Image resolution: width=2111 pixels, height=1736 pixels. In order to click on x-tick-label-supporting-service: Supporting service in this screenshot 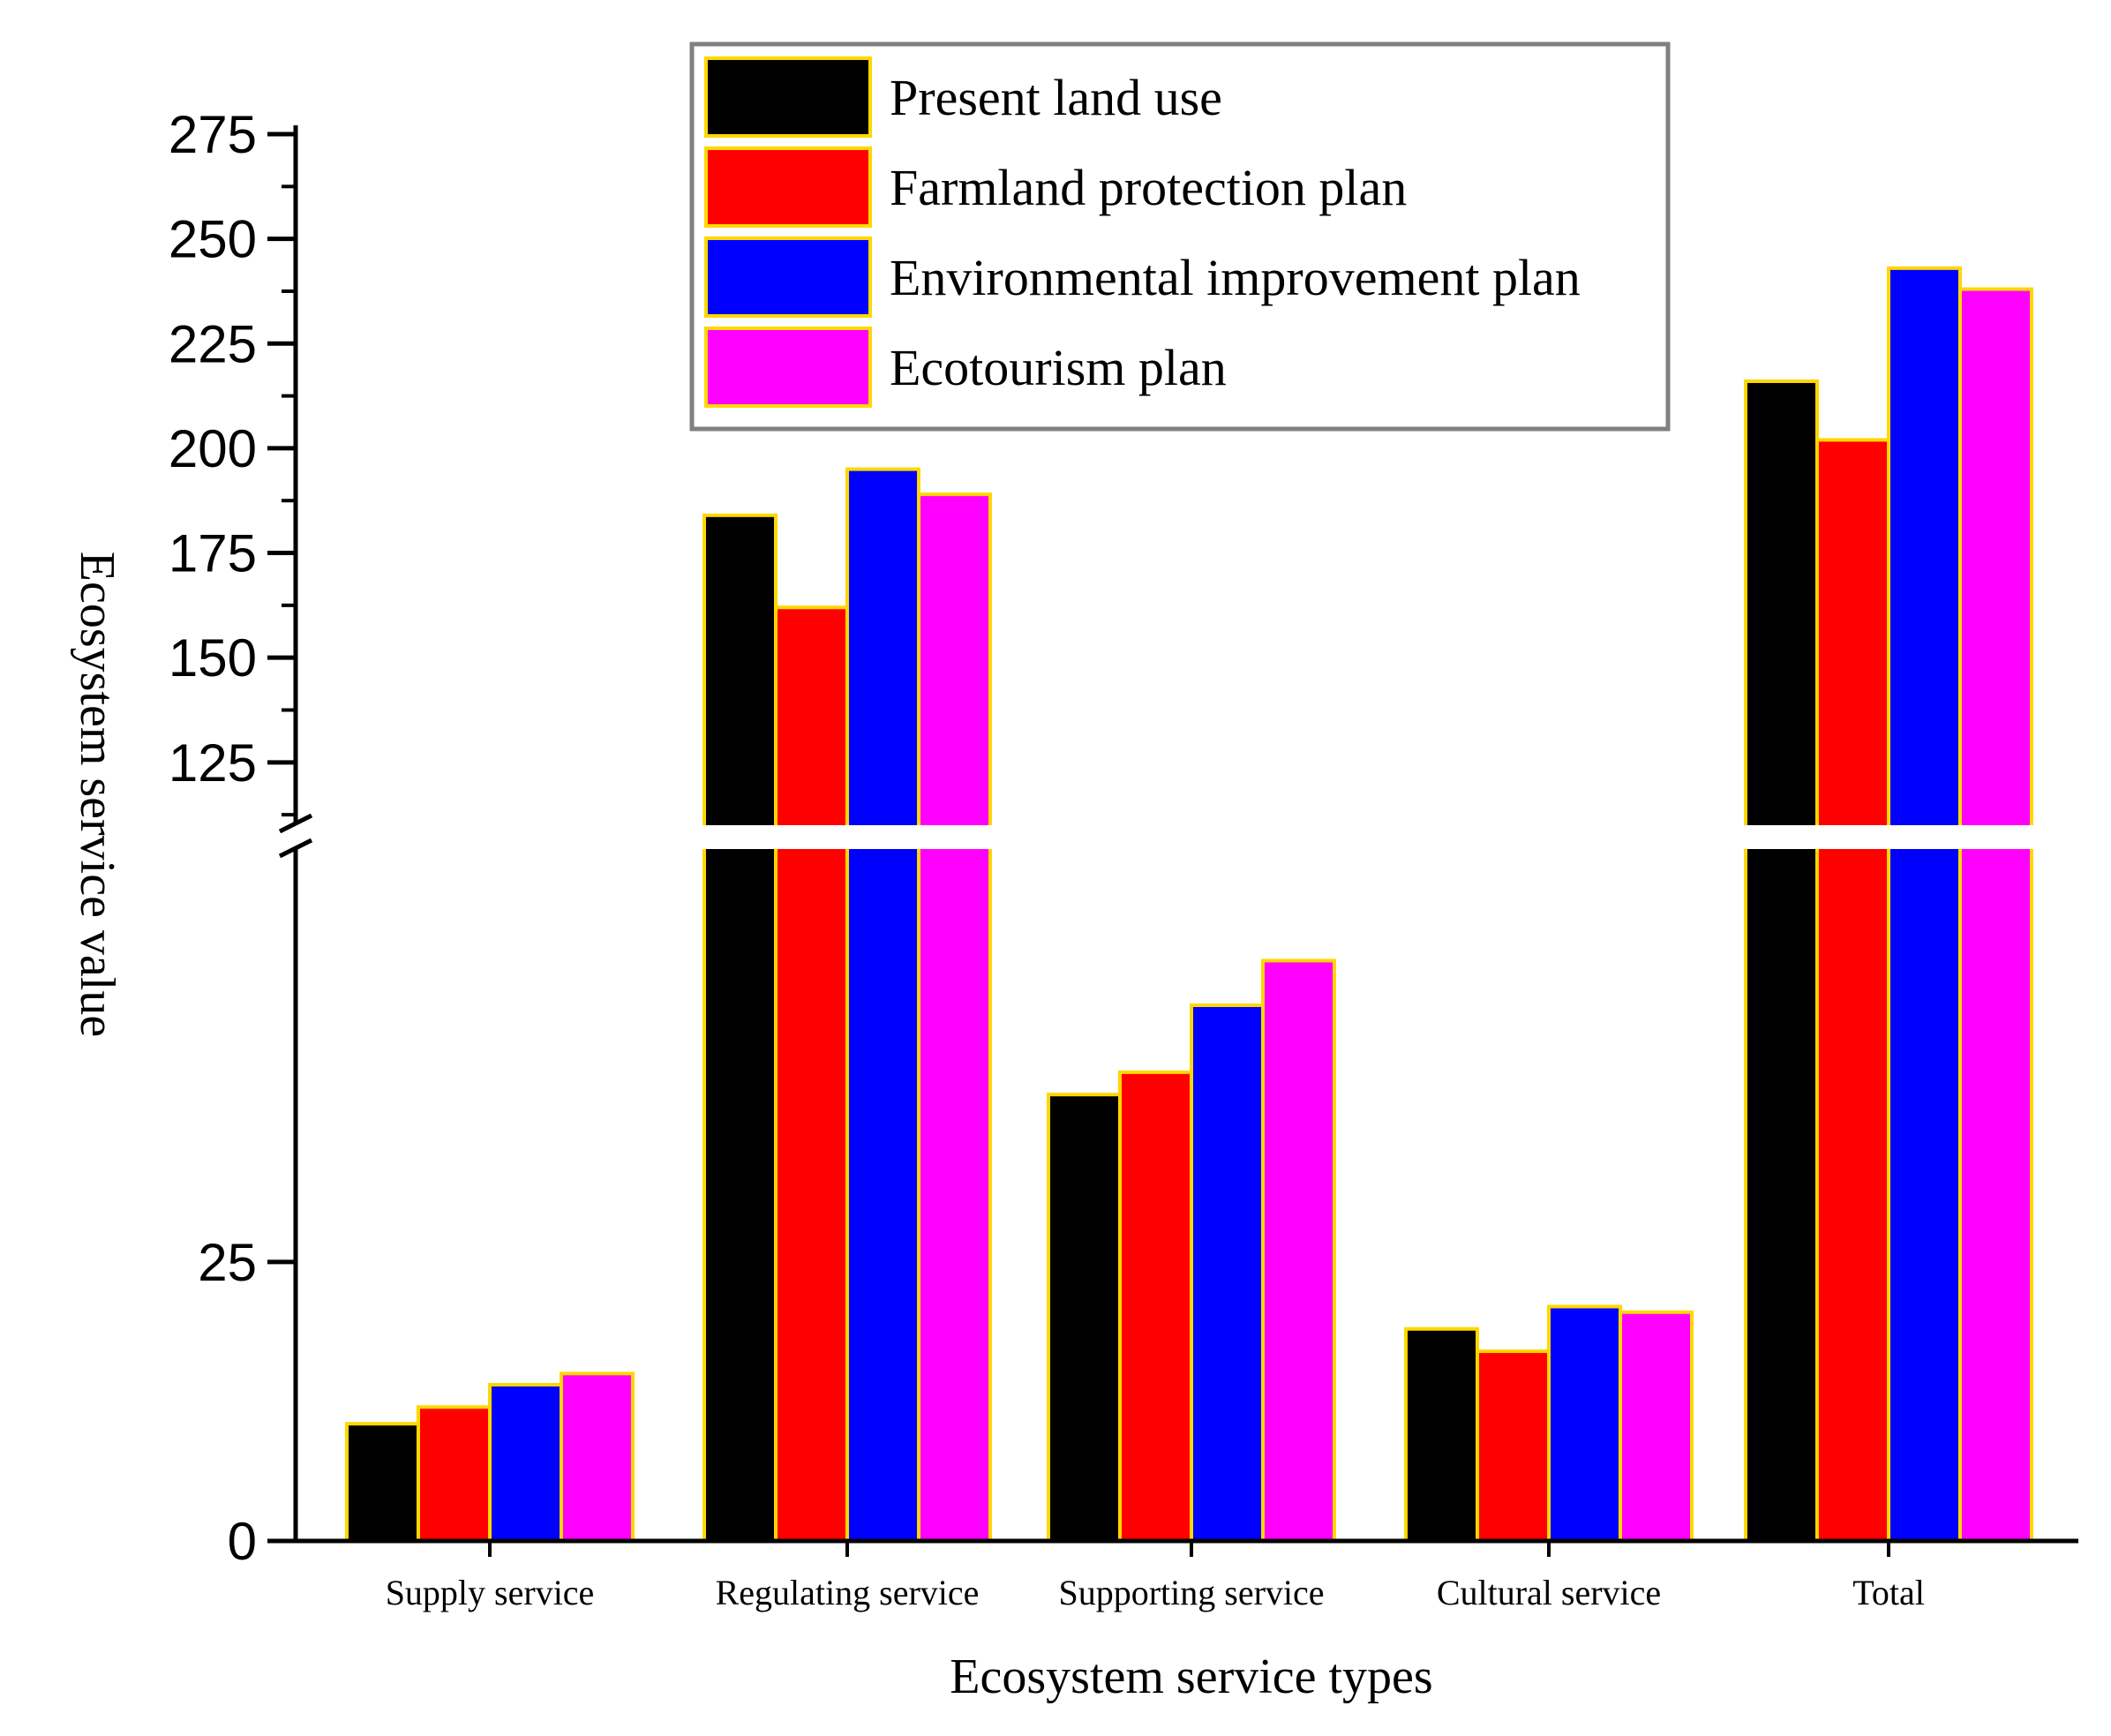, I will do `click(1191, 1592)`.